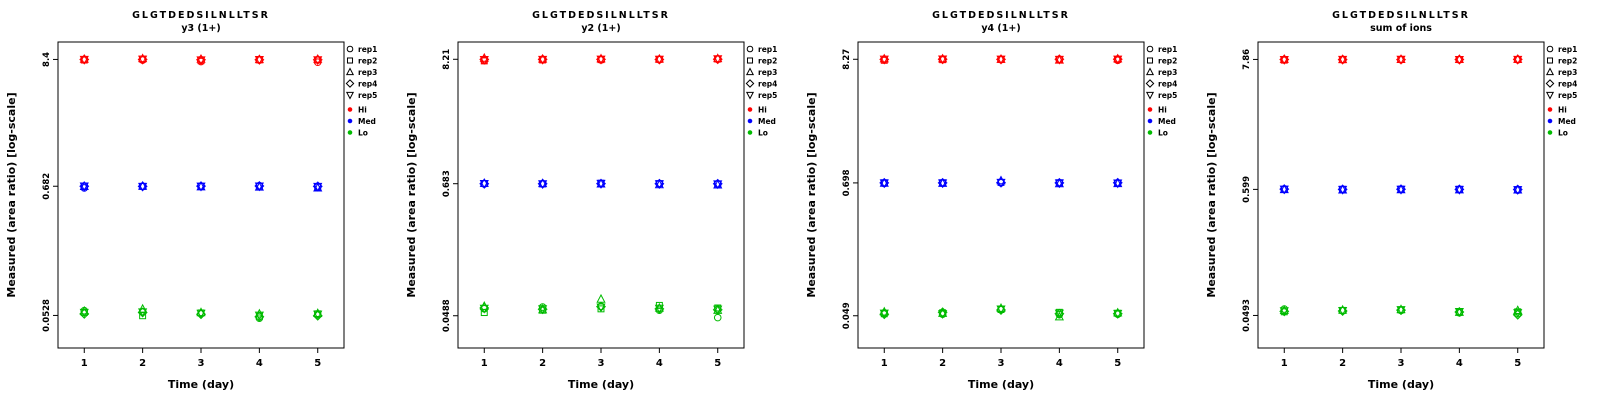  What do you see at coordinates (47, 59) in the screenshot?
I see `y-tick-label: 8.4` at bounding box center [47, 59].